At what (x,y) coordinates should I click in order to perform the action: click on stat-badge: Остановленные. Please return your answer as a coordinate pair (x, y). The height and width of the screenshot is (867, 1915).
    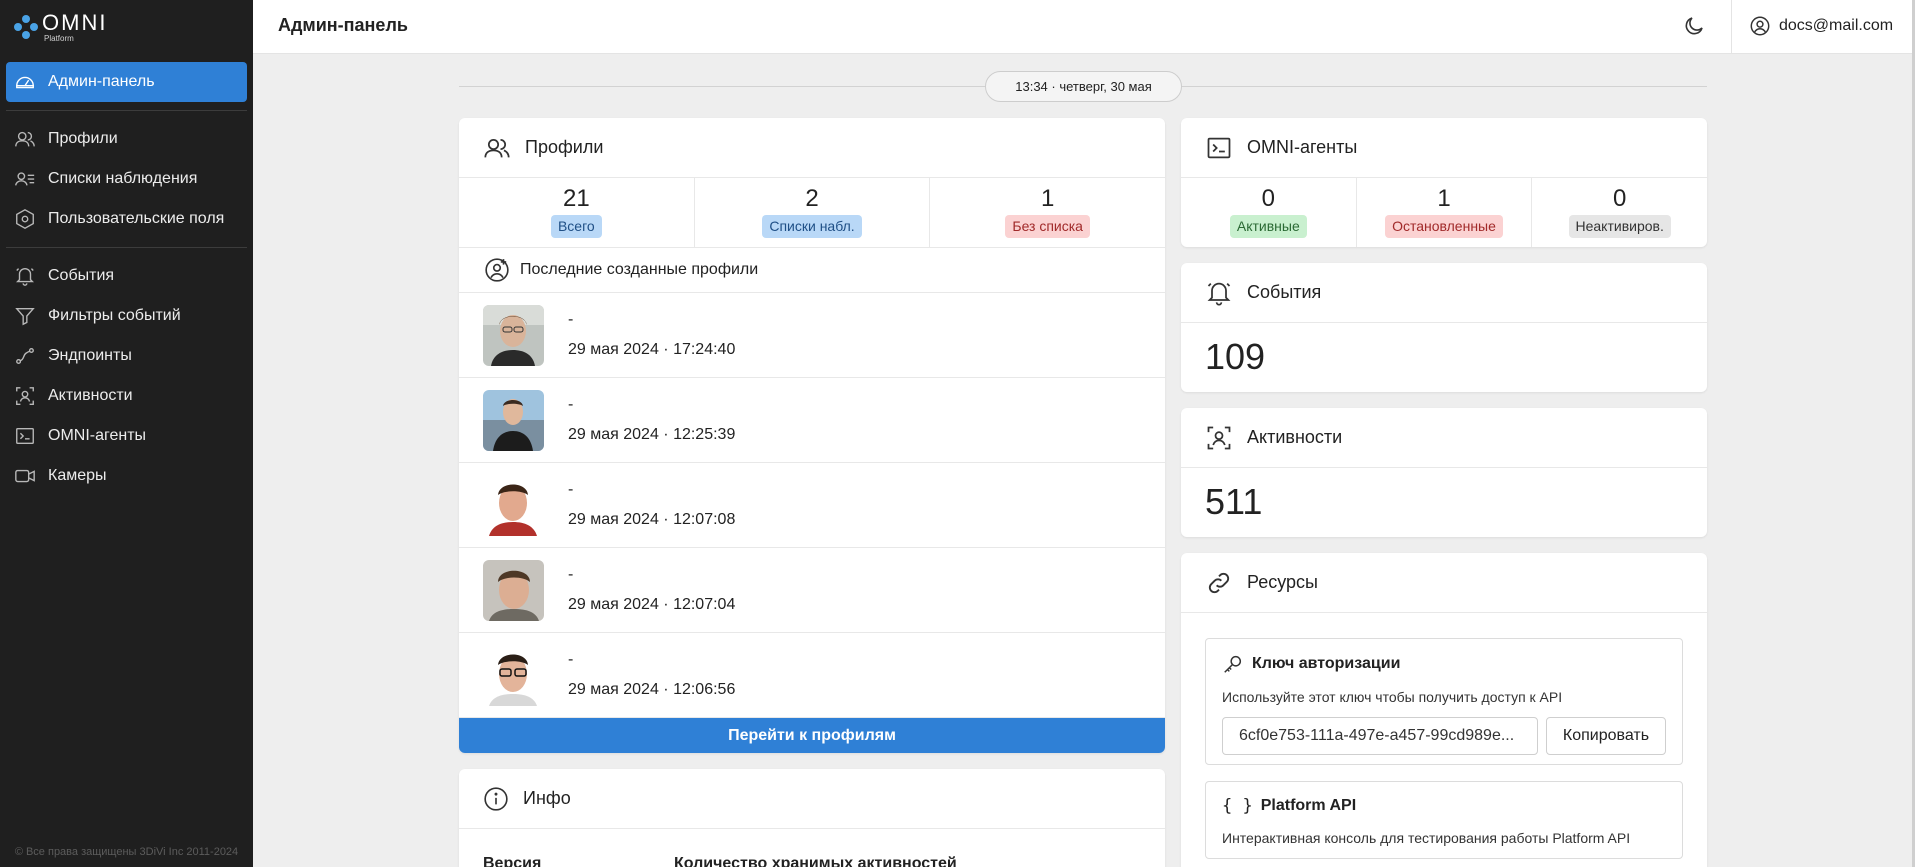
    Looking at the image, I should click on (1444, 226).